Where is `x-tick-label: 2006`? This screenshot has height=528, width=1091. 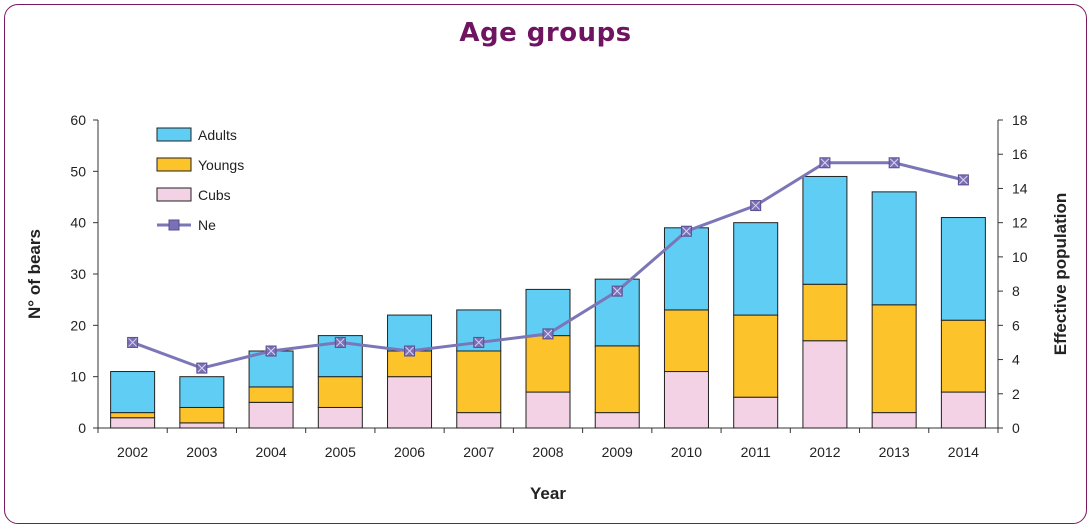
x-tick-label: 2006 is located at coordinates (409, 452).